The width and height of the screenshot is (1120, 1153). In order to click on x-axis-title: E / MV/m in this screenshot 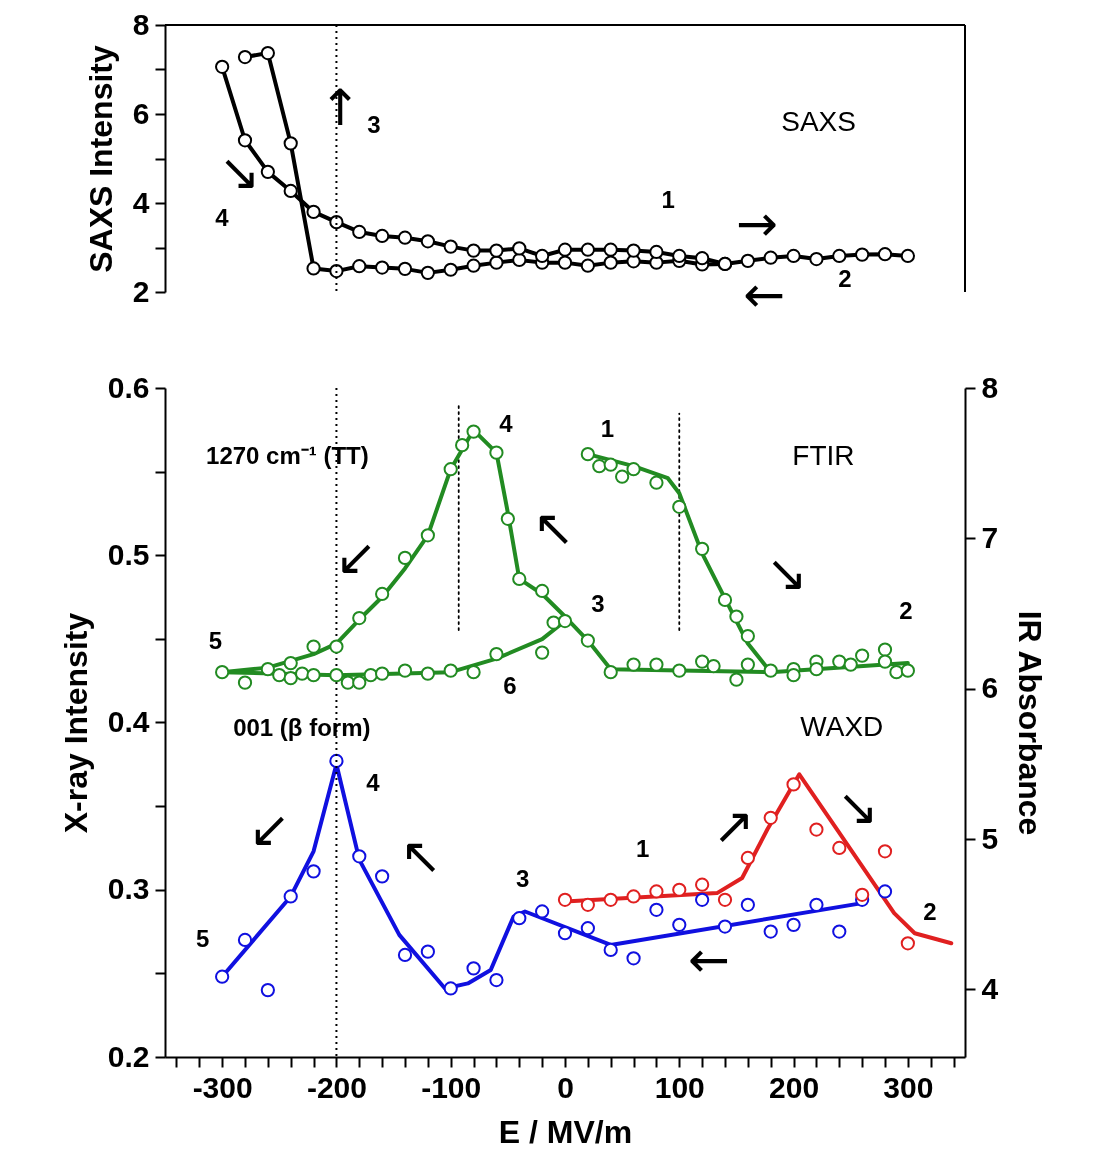, I will do `click(565, 1131)`.